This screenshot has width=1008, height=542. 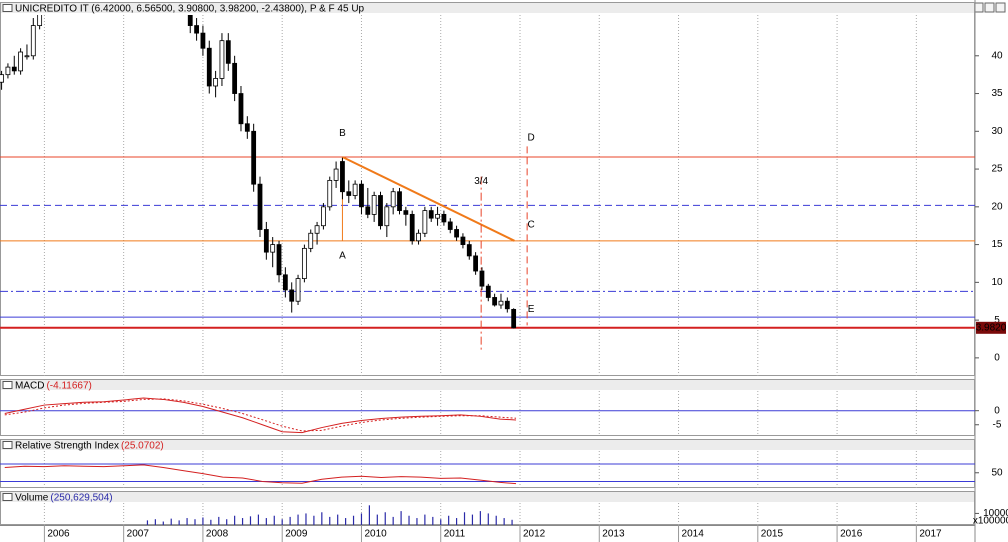 I want to click on annotation: B, so click(x=342, y=133).